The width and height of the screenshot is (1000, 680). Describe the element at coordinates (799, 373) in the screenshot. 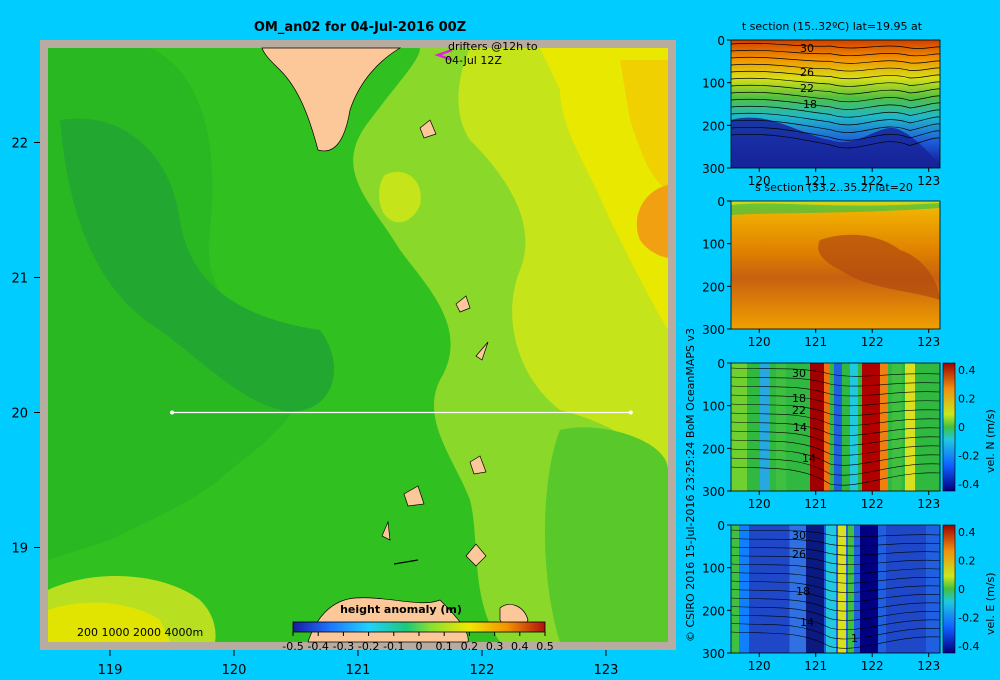

I see `vel-n-contour-label: 30` at that location.